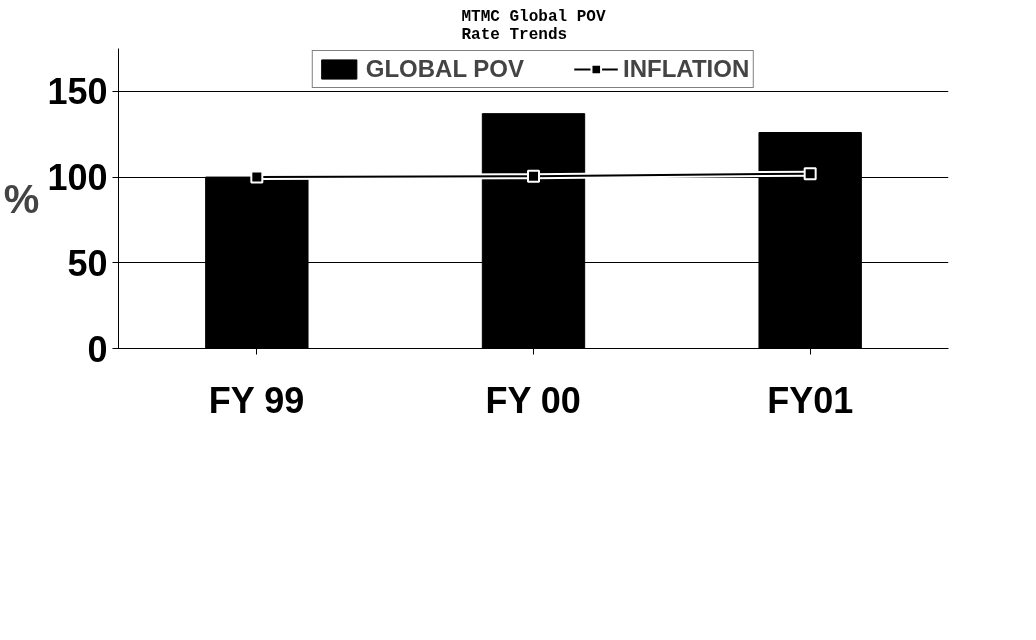  I want to click on chart-title: MTMC Global POV Rate Trends, so click(533, 25).